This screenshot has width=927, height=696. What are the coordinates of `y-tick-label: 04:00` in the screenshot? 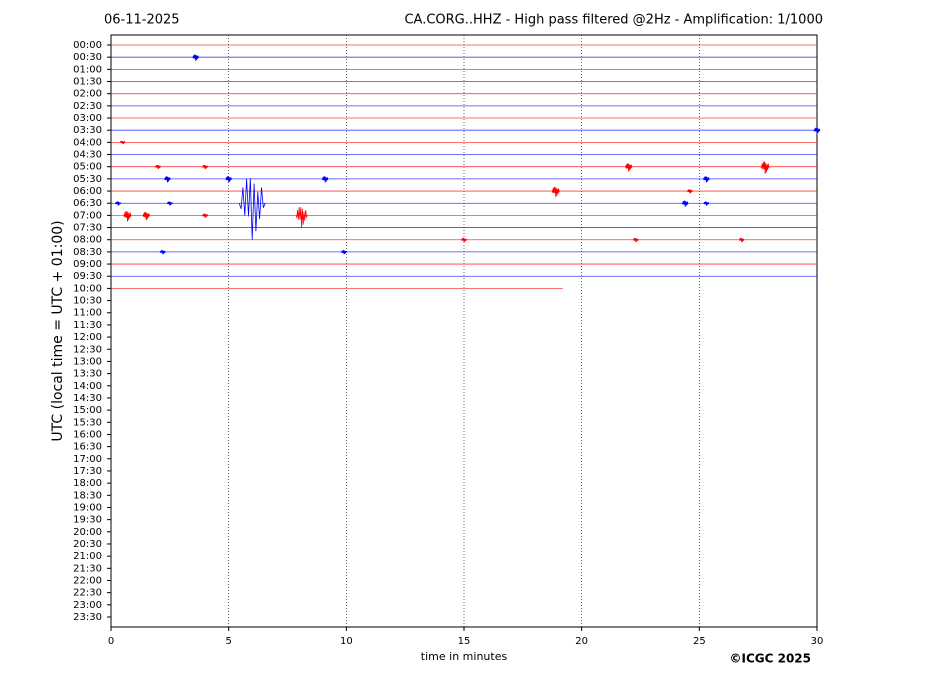 It's located at (87, 142).